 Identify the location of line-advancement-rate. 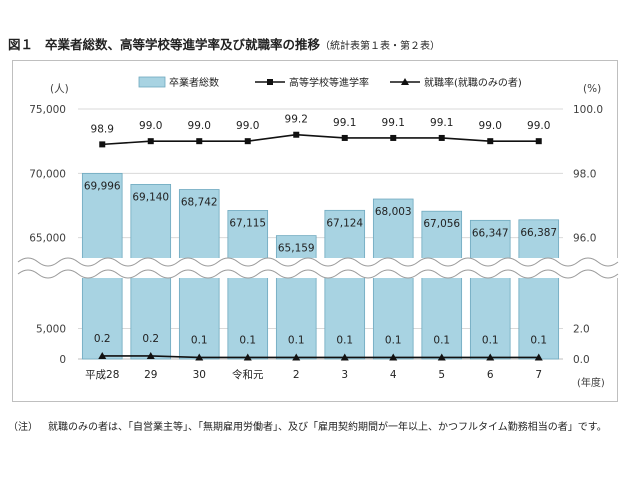
(320, 139).